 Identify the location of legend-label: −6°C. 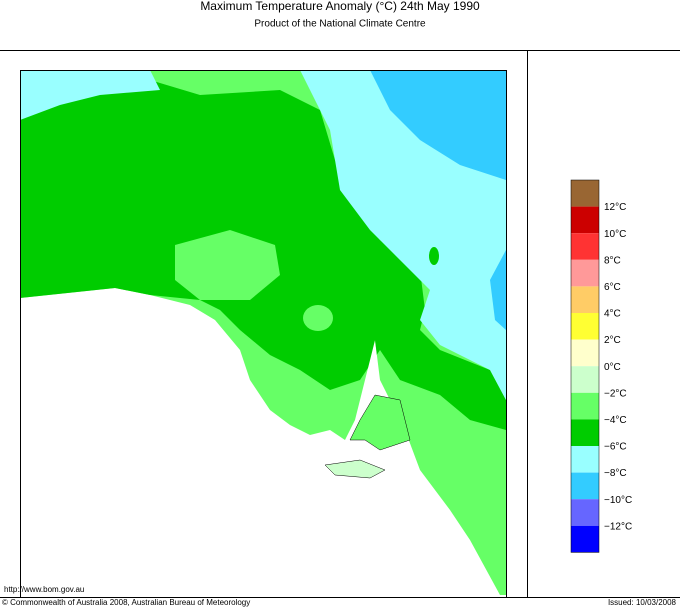
(615, 447).